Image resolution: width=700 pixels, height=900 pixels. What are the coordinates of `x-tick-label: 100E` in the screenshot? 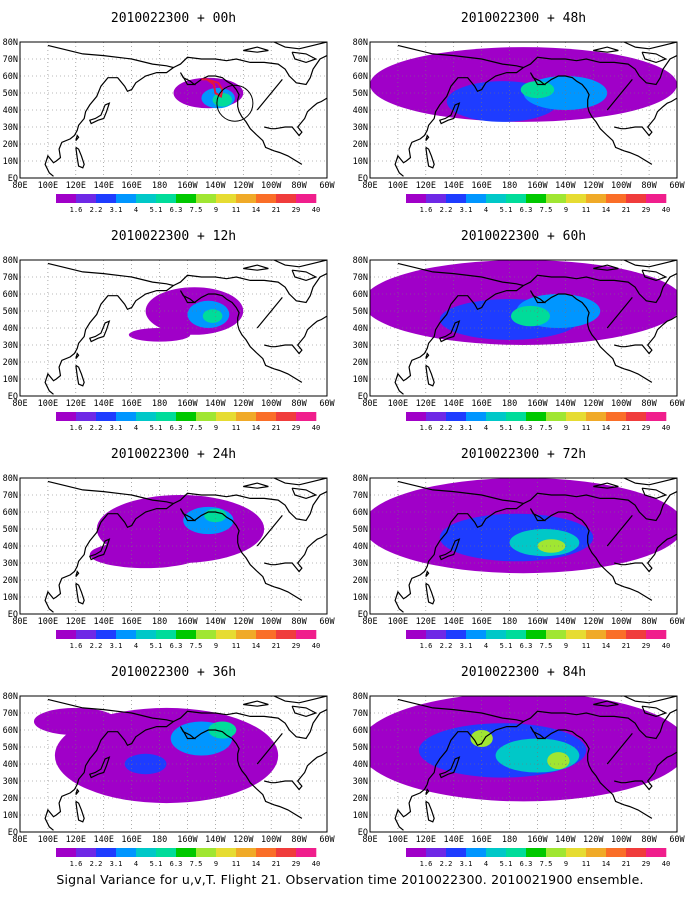 It's located at (48, 186).